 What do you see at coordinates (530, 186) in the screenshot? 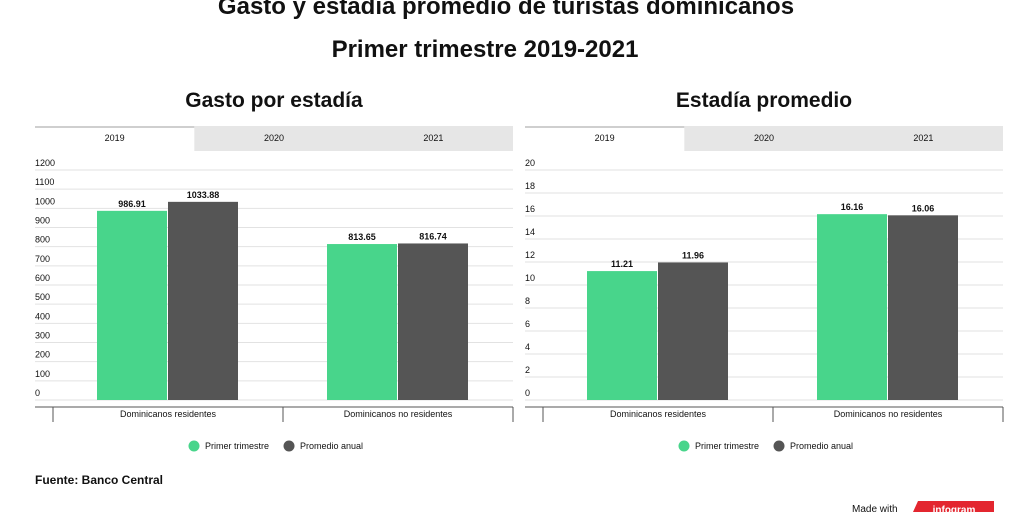
I see `y-tick-label: 18` at bounding box center [530, 186].